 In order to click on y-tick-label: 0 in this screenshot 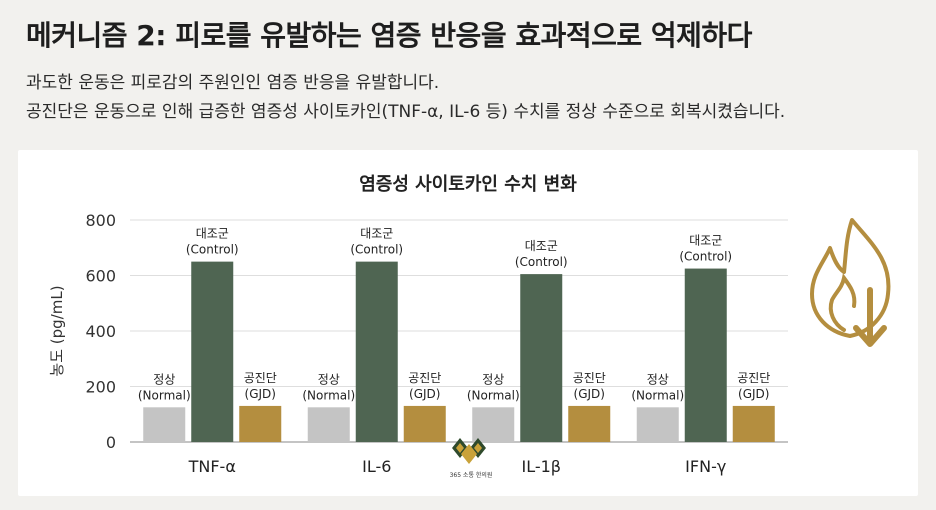, I will do `click(111, 442)`.